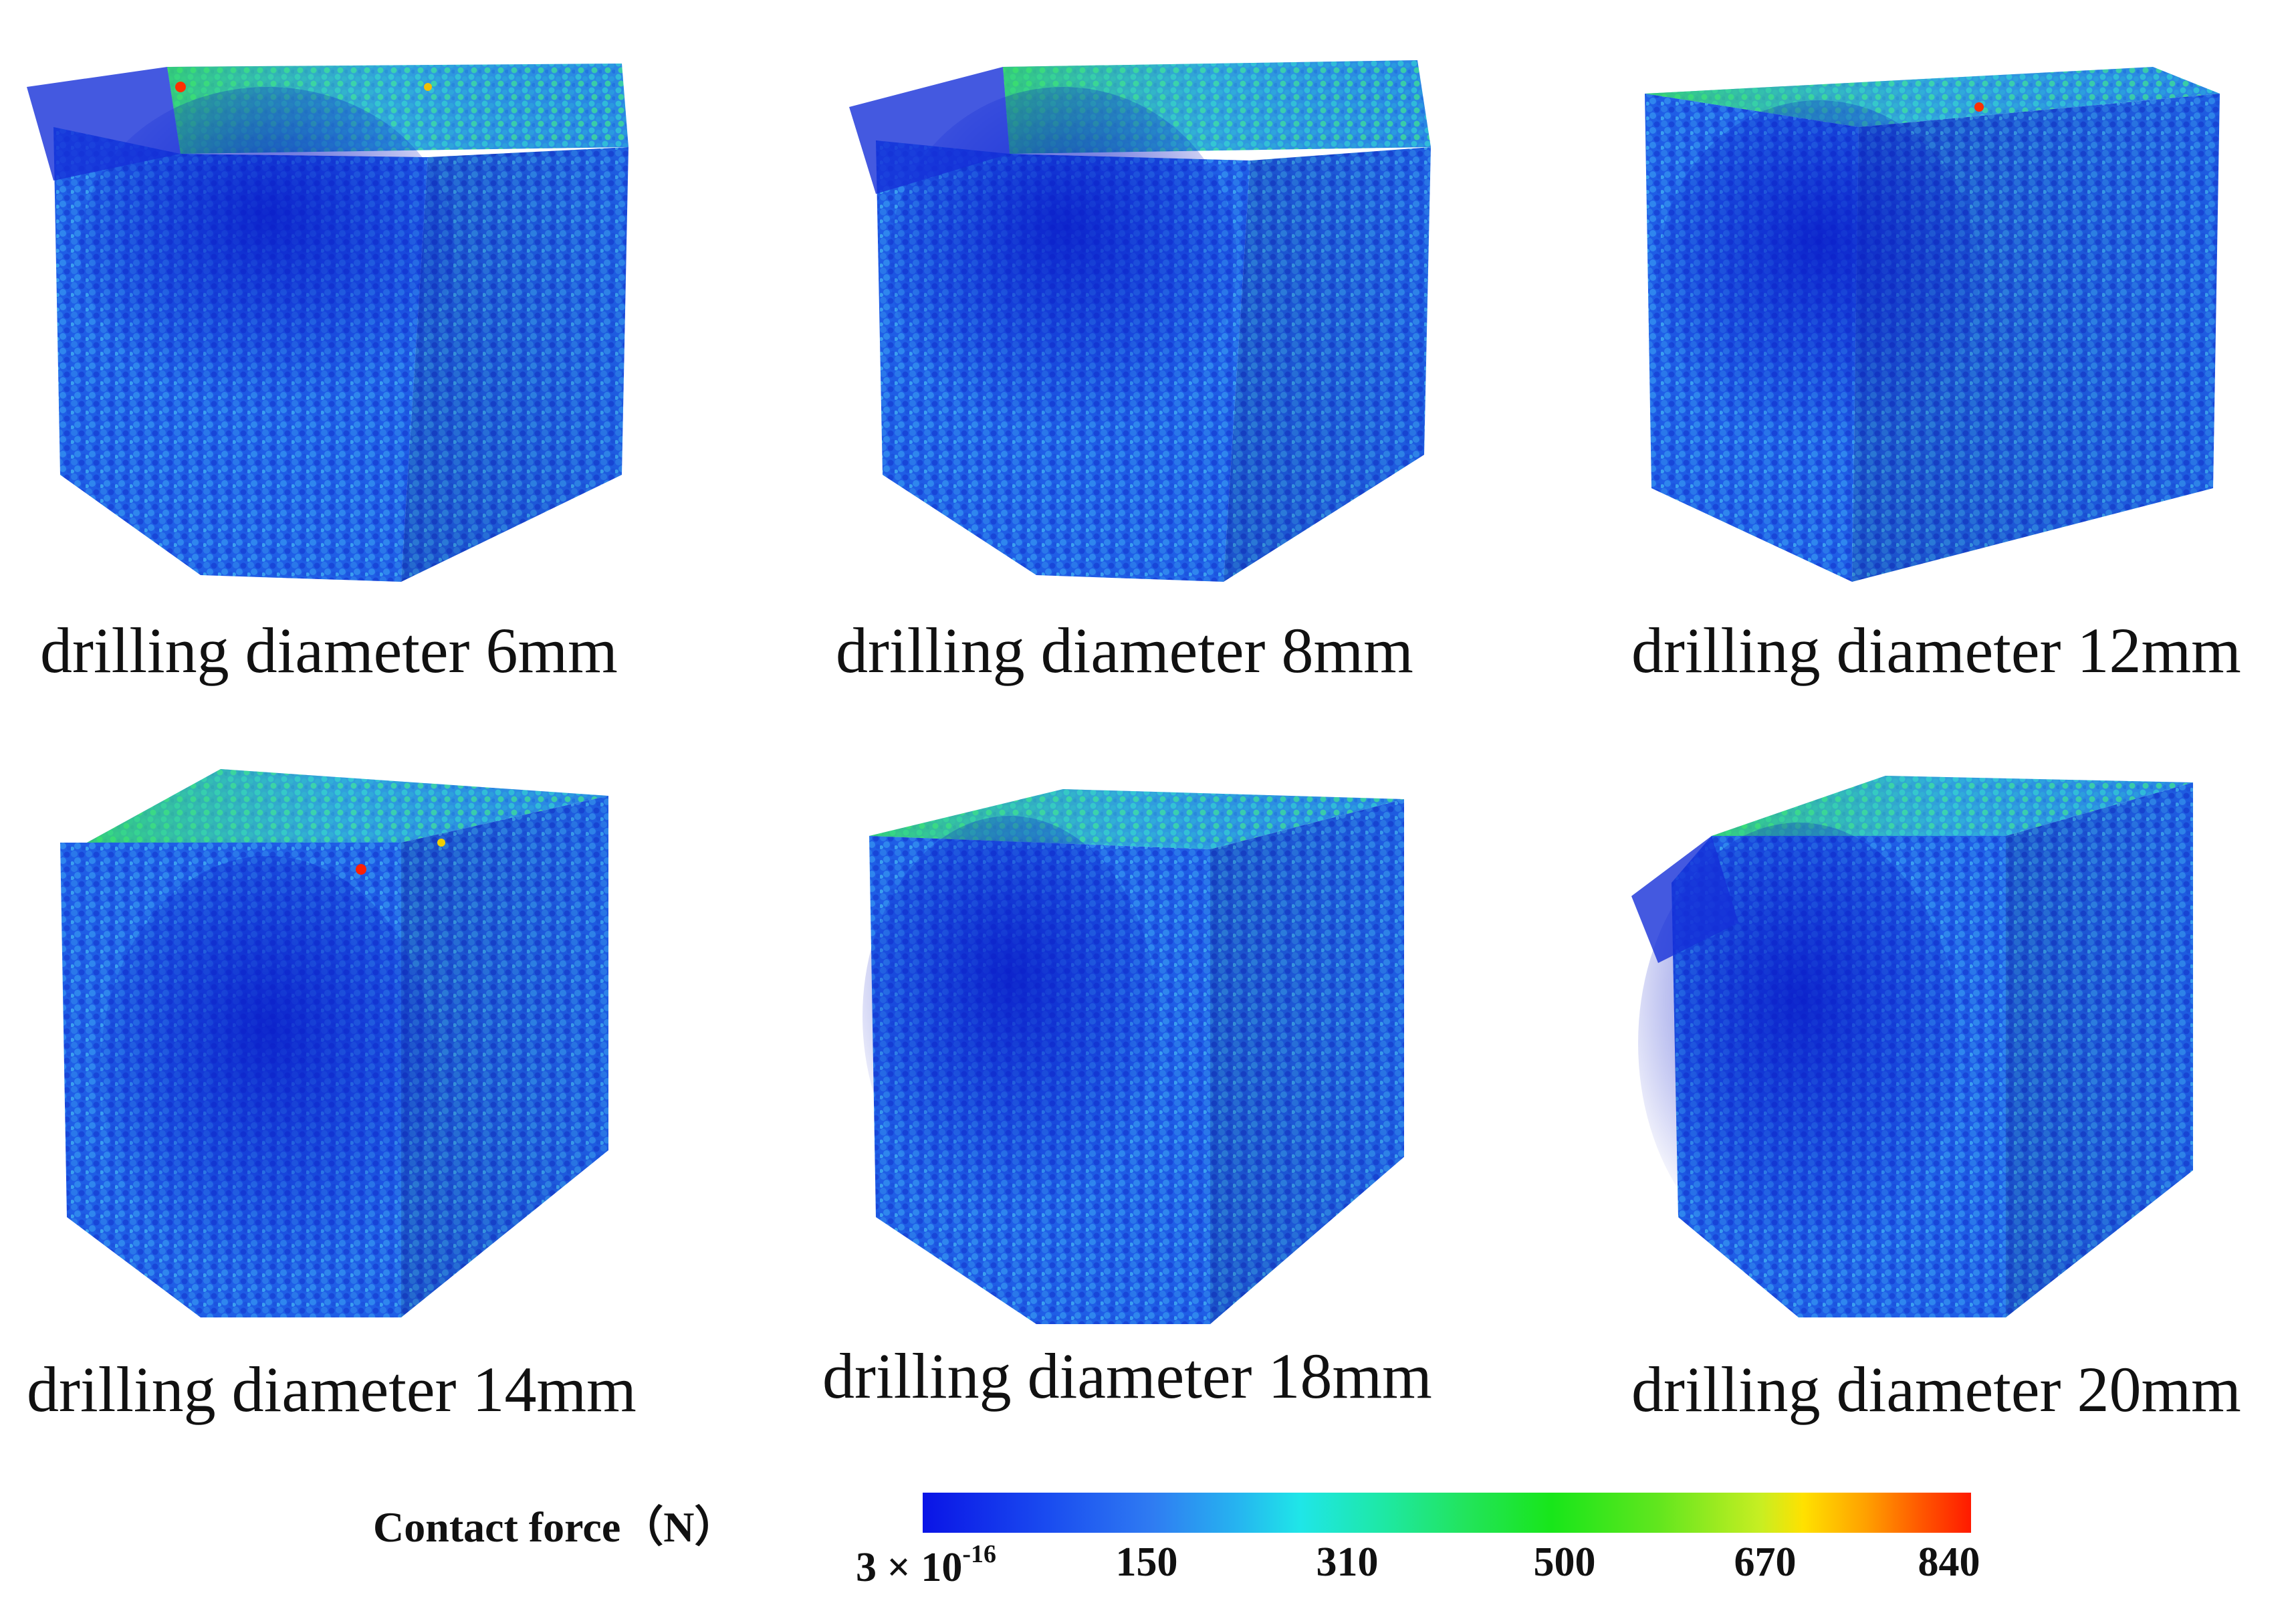 This screenshot has width=2296, height=1607. Describe the element at coordinates (979, 1554) in the screenshot. I see `tick-min-exponent: -16` at that location.